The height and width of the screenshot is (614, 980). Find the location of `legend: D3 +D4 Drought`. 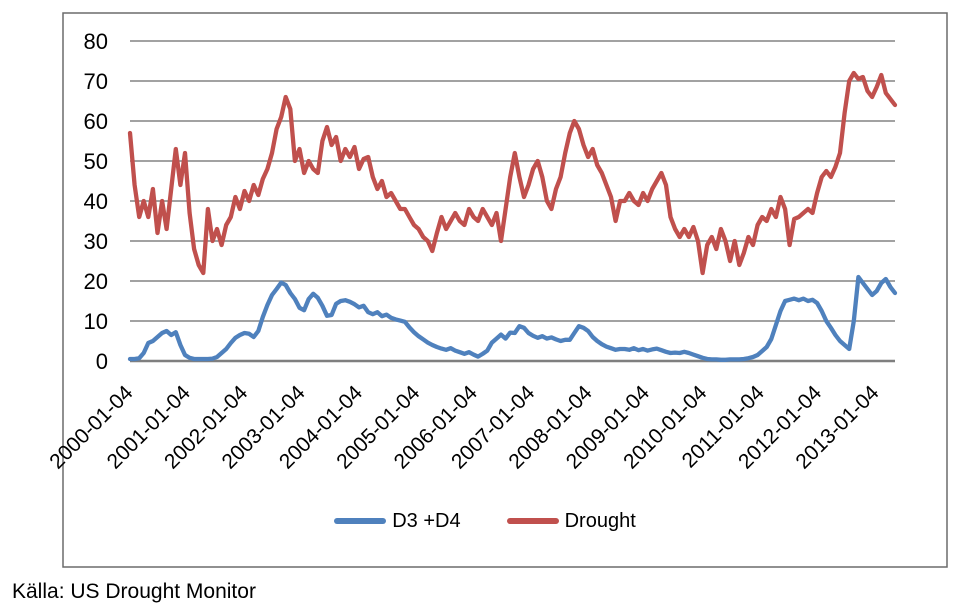

legend: D3 +D4 Drought is located at coordinates (505, 521).